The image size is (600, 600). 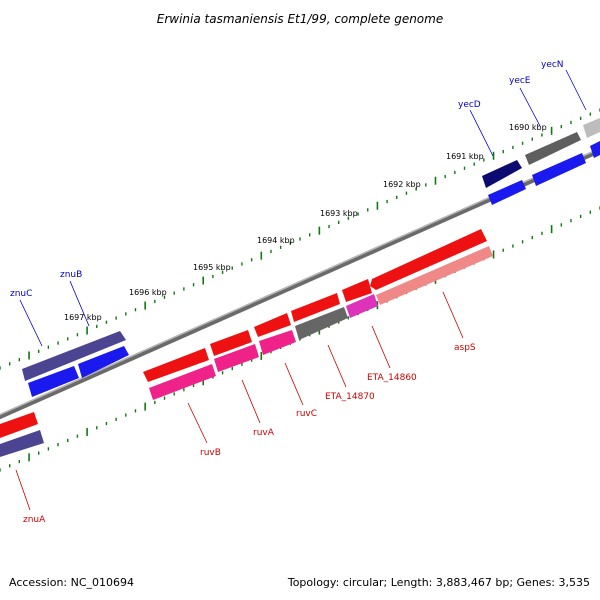 I want to click on gene-arrow-znuB-inner, so click(x=103, y=362).